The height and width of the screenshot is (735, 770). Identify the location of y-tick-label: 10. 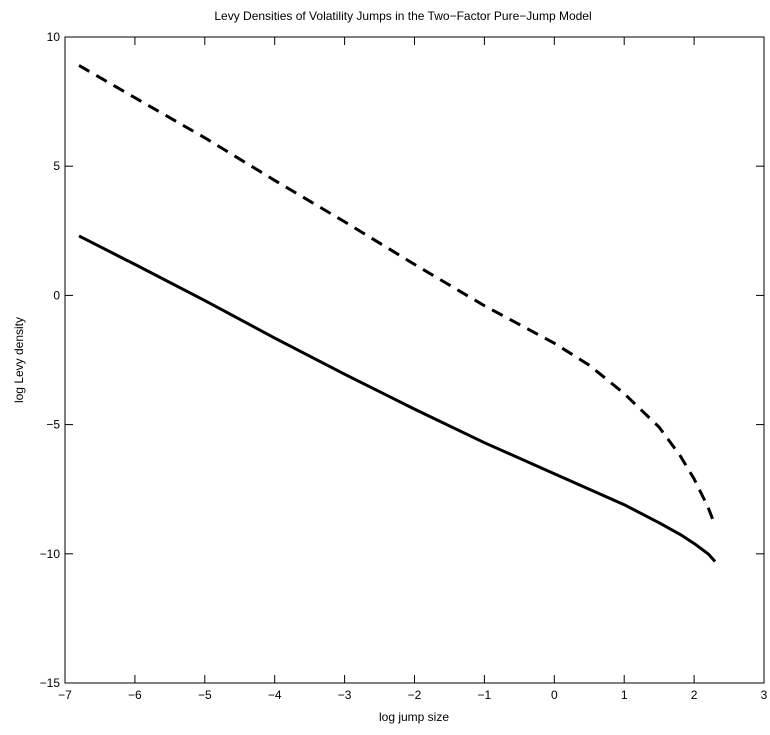
(54, 37).